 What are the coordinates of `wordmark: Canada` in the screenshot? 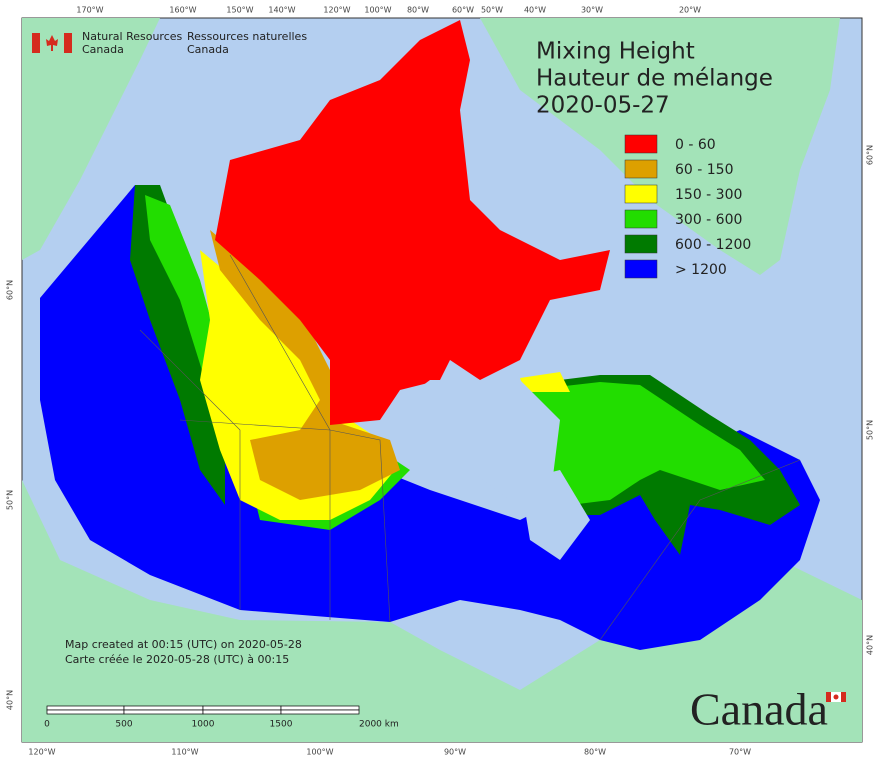 It's located at (759, 709).